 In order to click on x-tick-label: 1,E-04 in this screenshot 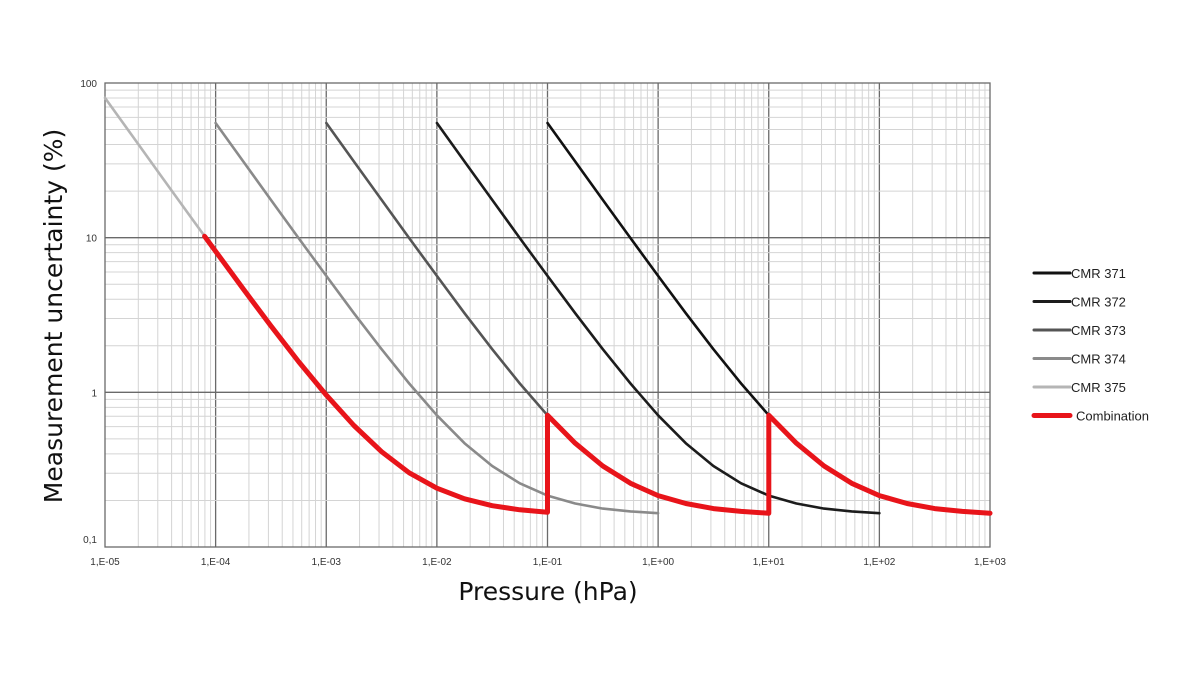, I will do `click(216, 562)`.